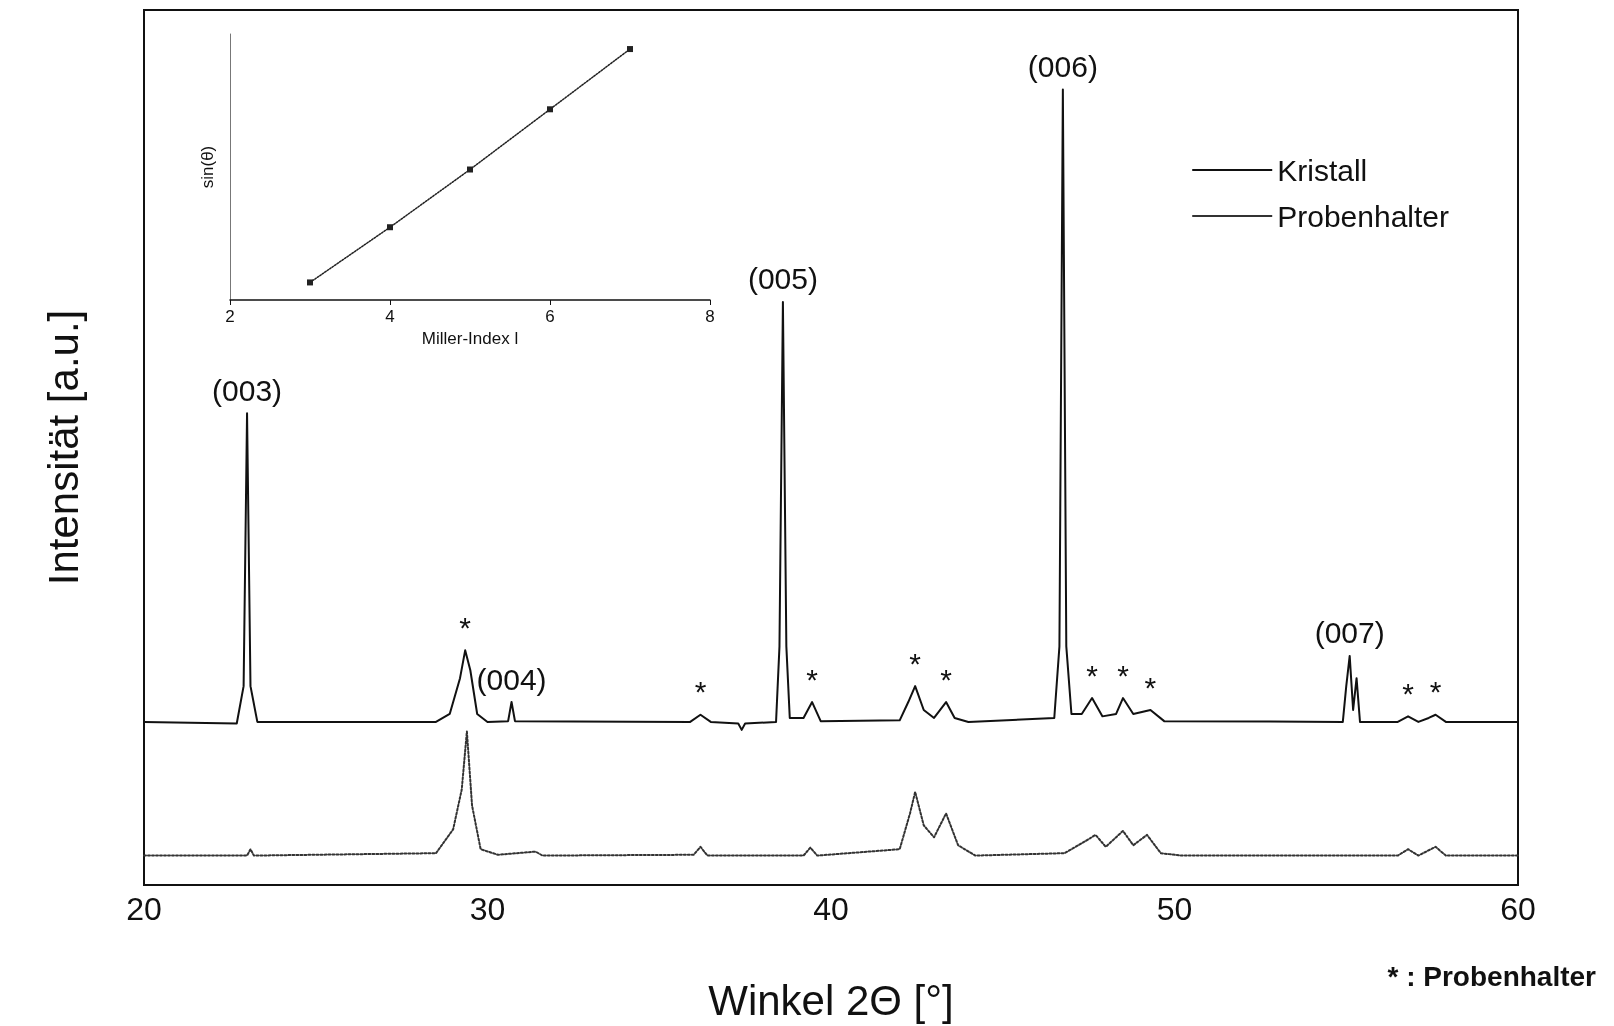  Describe the element at coordinates (550, 316) in the screenshot. I see `x-tick-label: 6` at that location.